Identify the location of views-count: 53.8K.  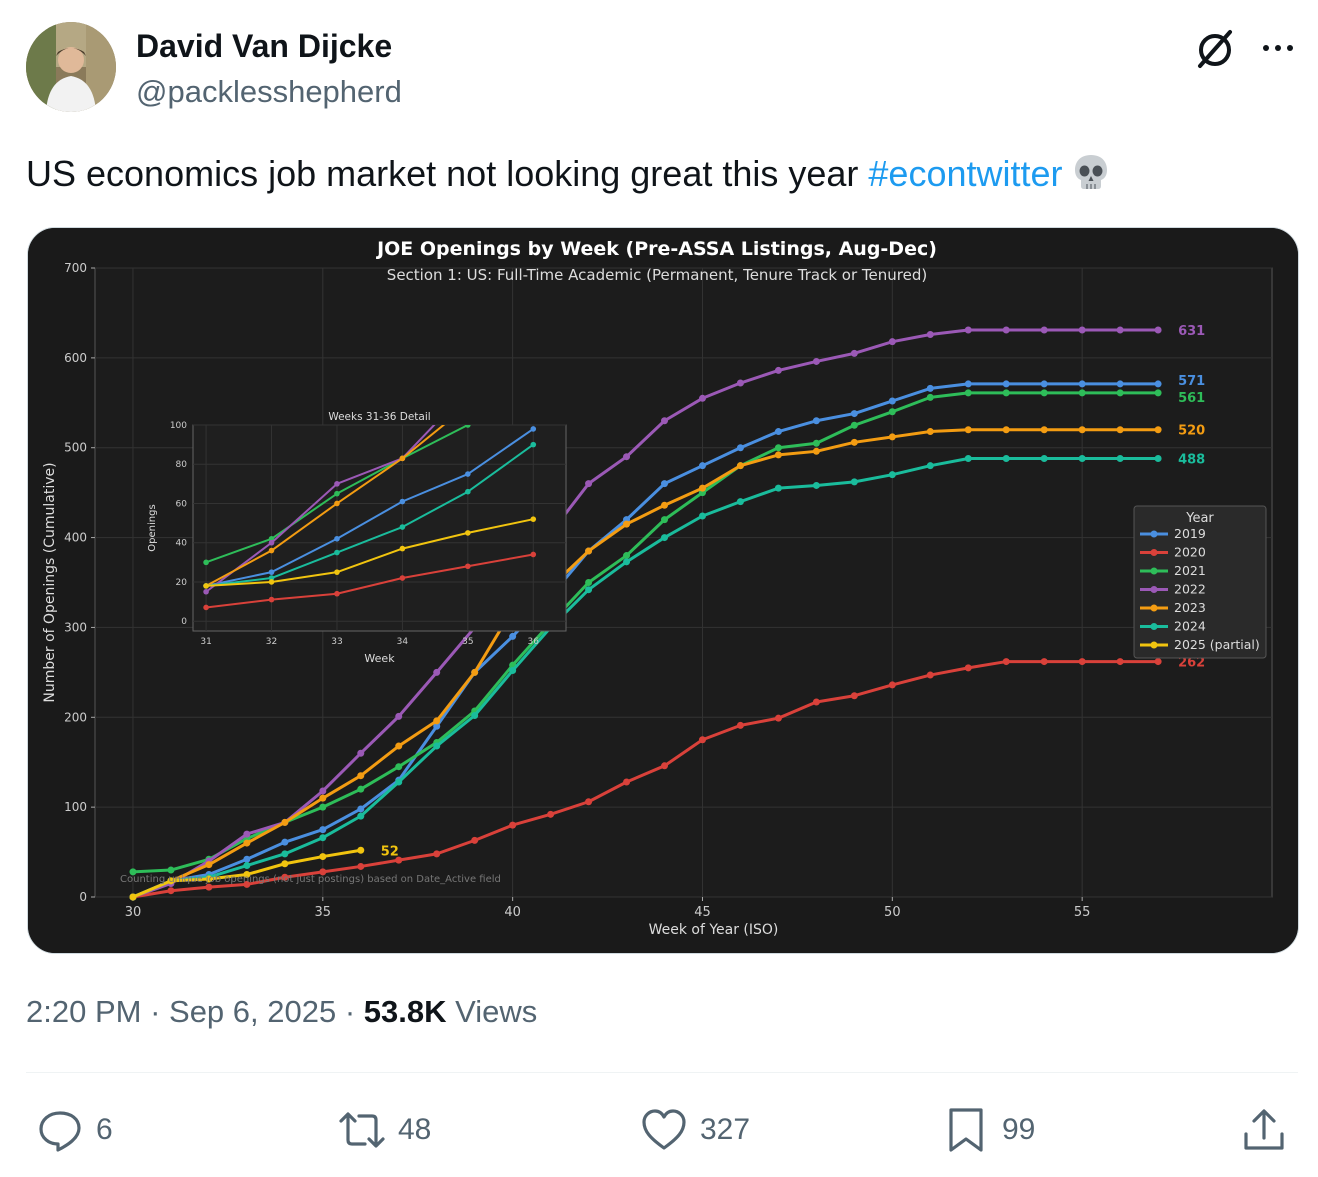
(405, 1011).